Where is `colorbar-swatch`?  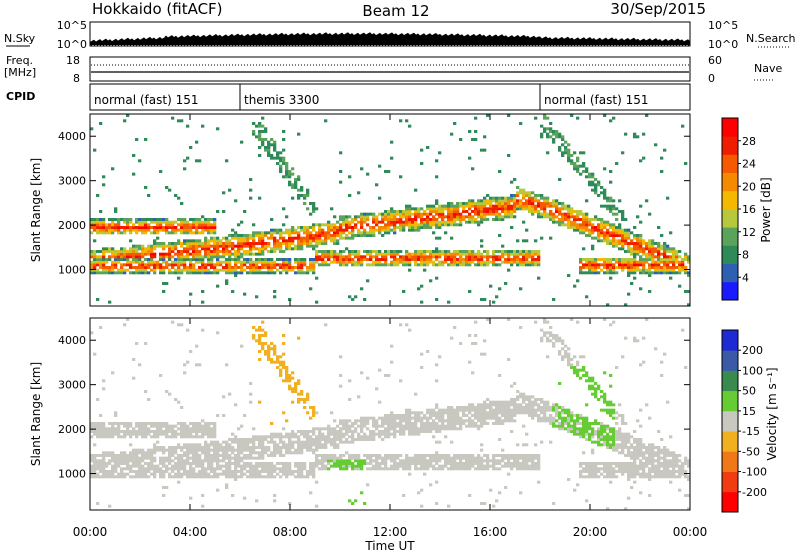 colorbar-swatch is located at coordinates (730, 291).